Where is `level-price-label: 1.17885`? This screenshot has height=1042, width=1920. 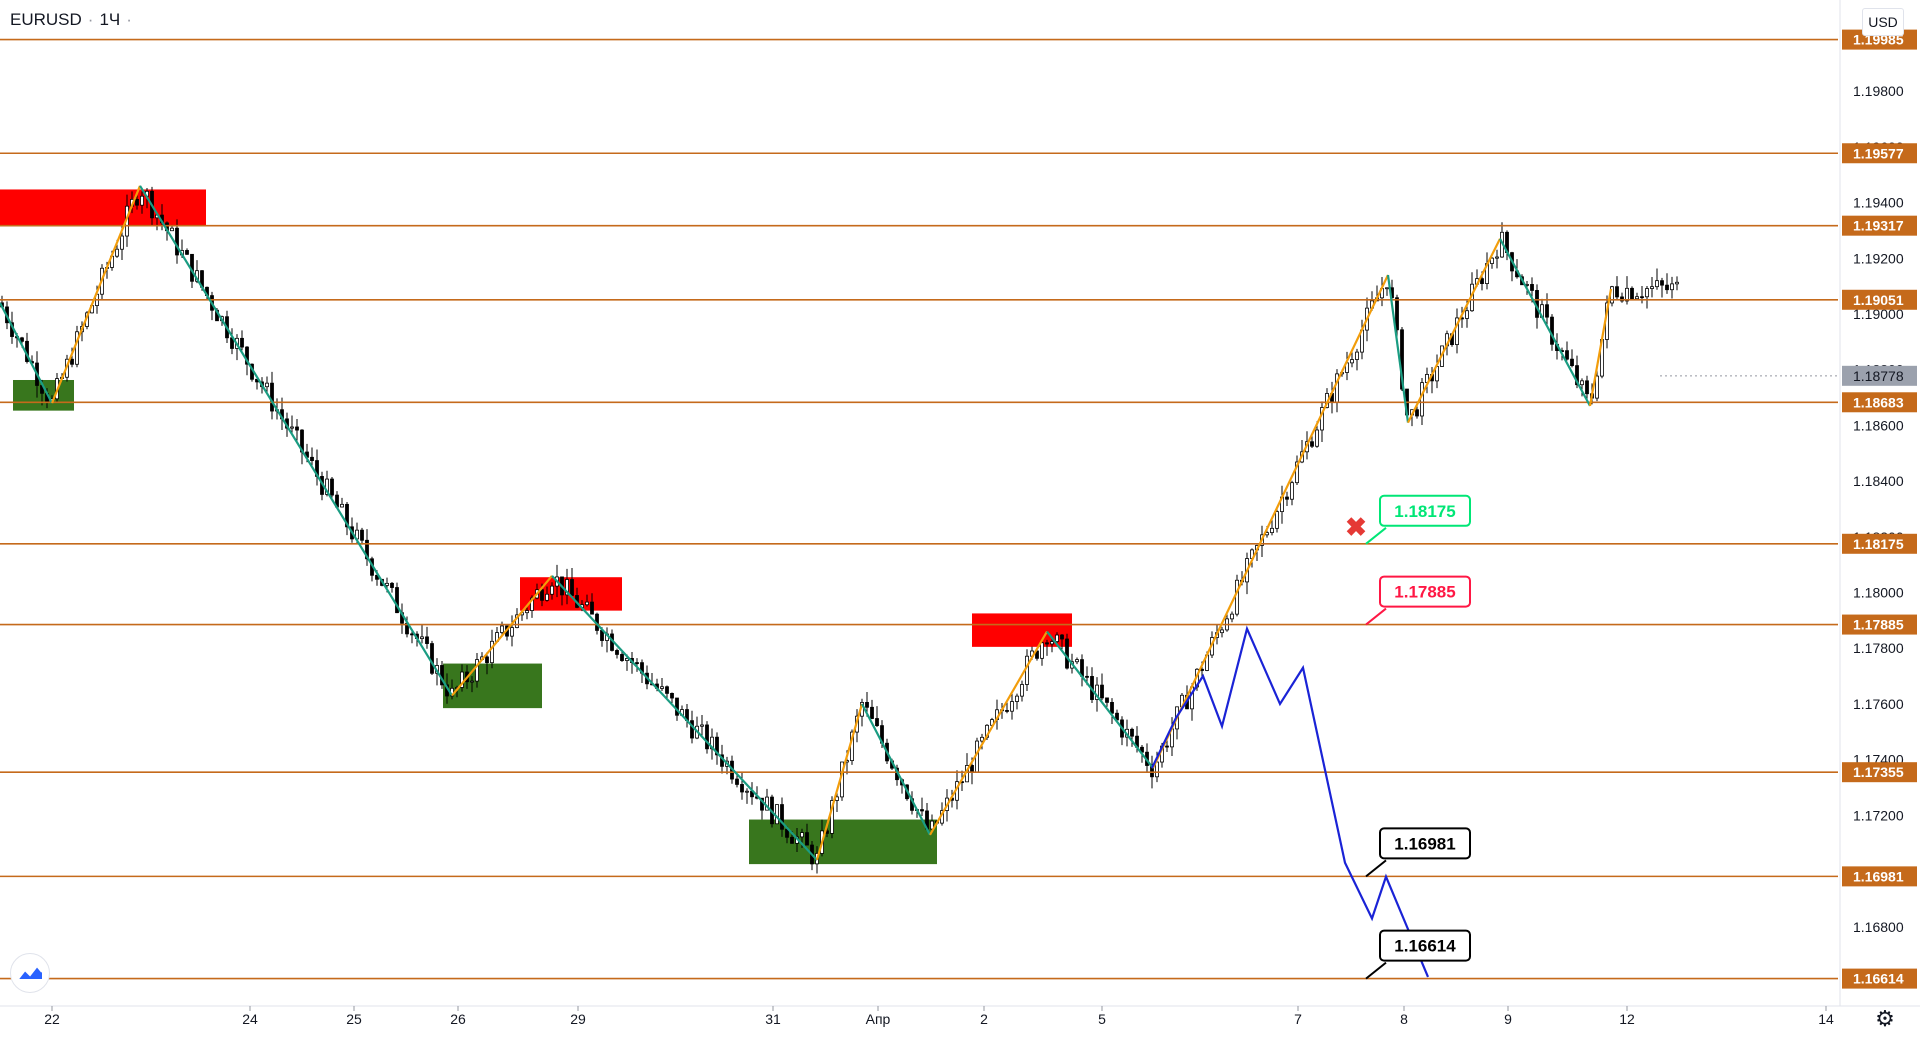 level-price-label: 1.17885 is located at coordinates (1878, 625).